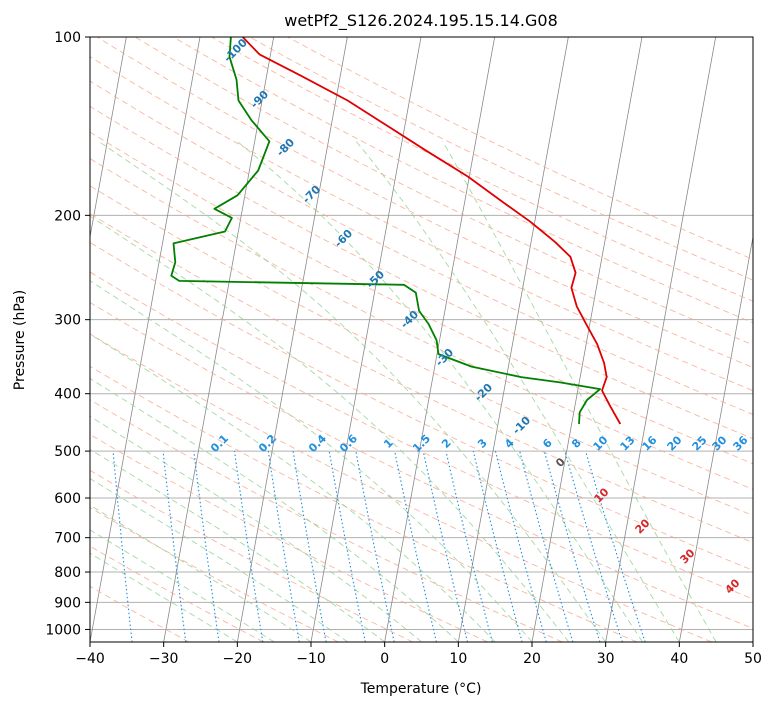 The height and width of the screenshot is (708, 775). What do you see at coordinates (509, 443) in the screenshot?
I see `mixing-ratio-label: 4` at bounding box center [509, 443].